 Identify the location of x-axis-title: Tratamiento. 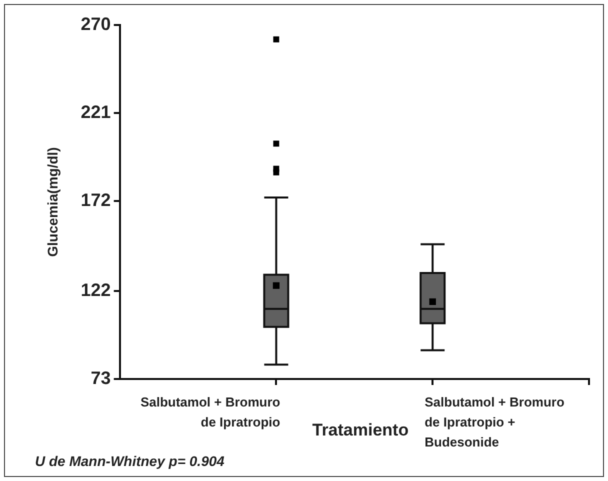
(360, 430).